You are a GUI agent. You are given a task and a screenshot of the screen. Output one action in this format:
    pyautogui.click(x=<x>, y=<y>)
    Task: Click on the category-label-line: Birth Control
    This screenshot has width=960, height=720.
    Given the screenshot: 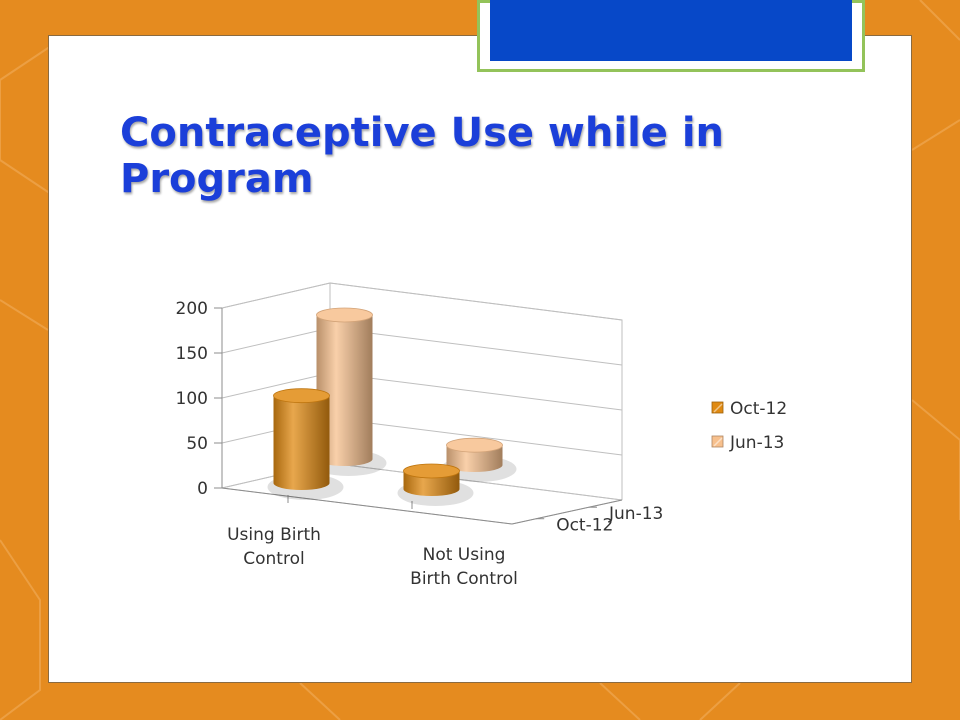 What is the action you would take?
    pyautogui.click(x=464, y=579)
    